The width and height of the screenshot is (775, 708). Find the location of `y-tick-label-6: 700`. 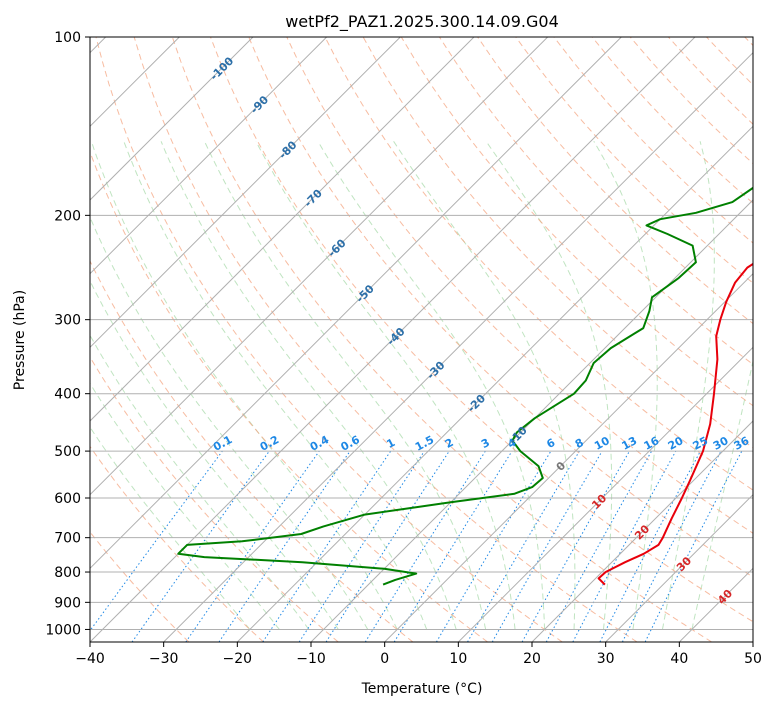

y-tick-label-6: 700 is located at coordinates (67, 539).